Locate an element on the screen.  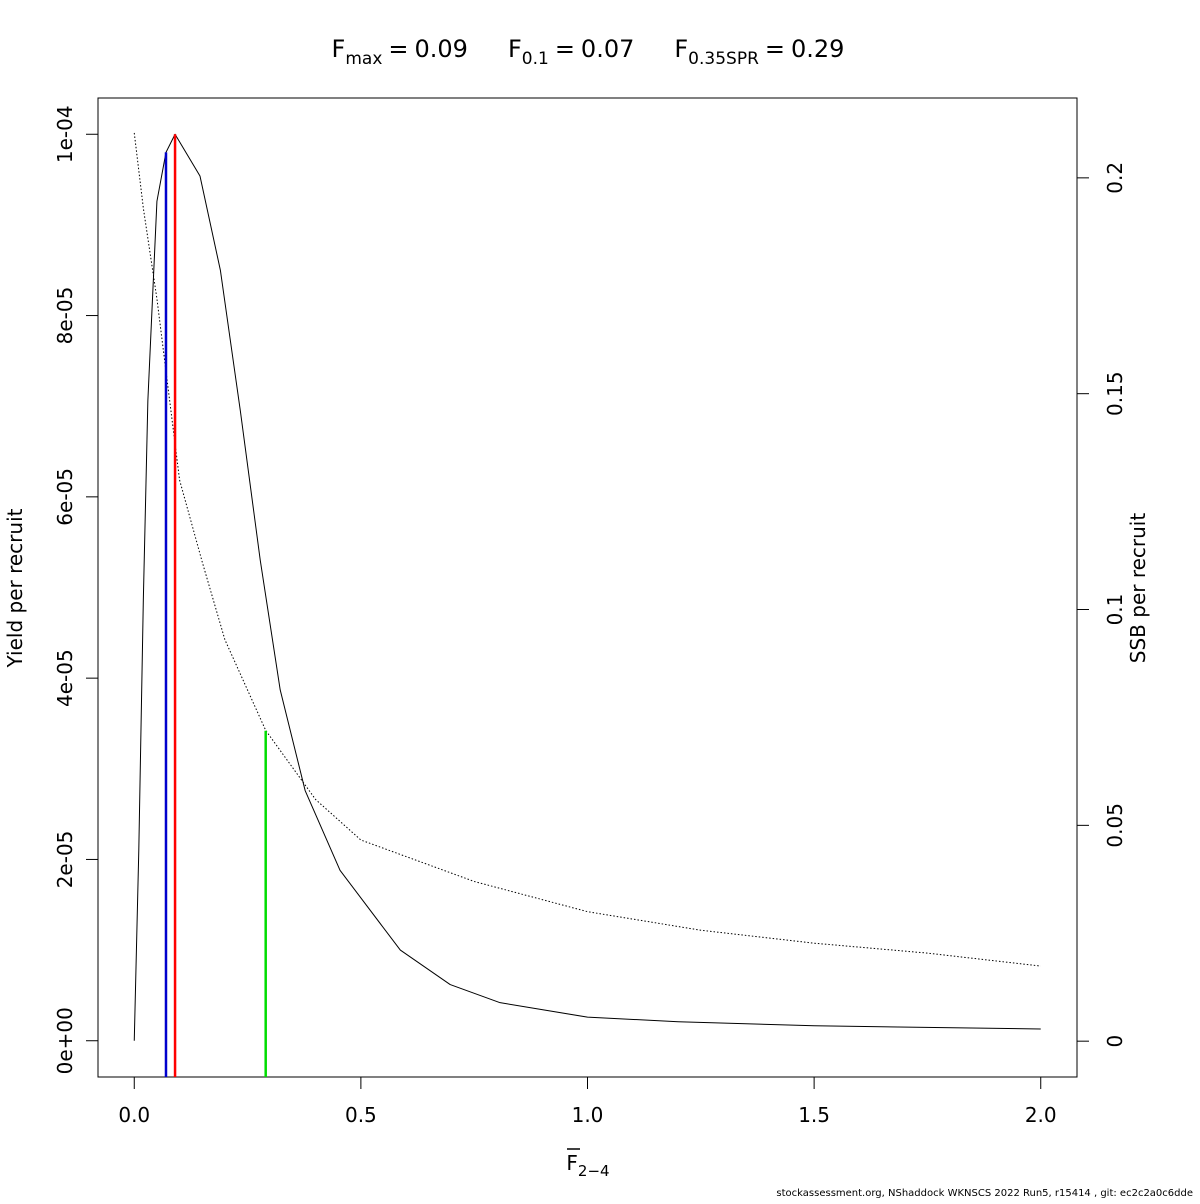
y-tick-label: 8e-05 is located at coordinates (65, 316).